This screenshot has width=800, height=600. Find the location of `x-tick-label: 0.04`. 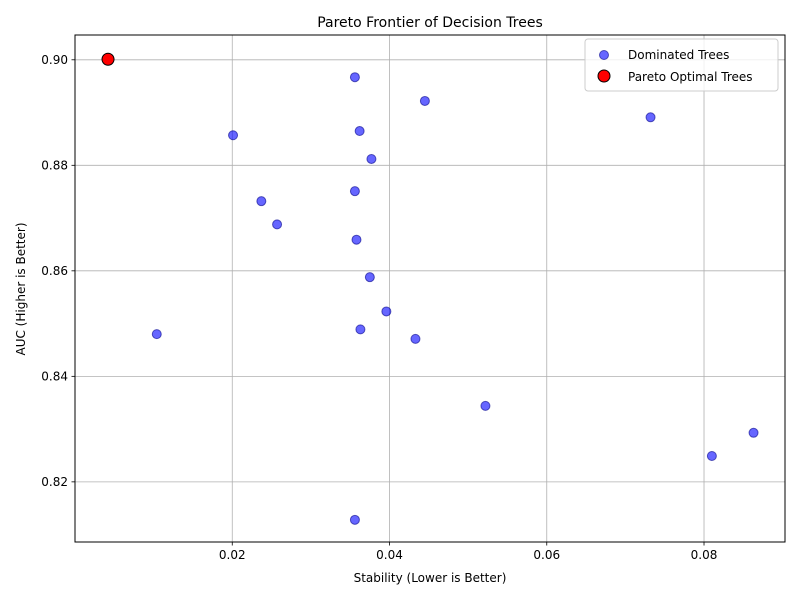

x-tick-label: 0.04 is located at coordinates (389, 555).